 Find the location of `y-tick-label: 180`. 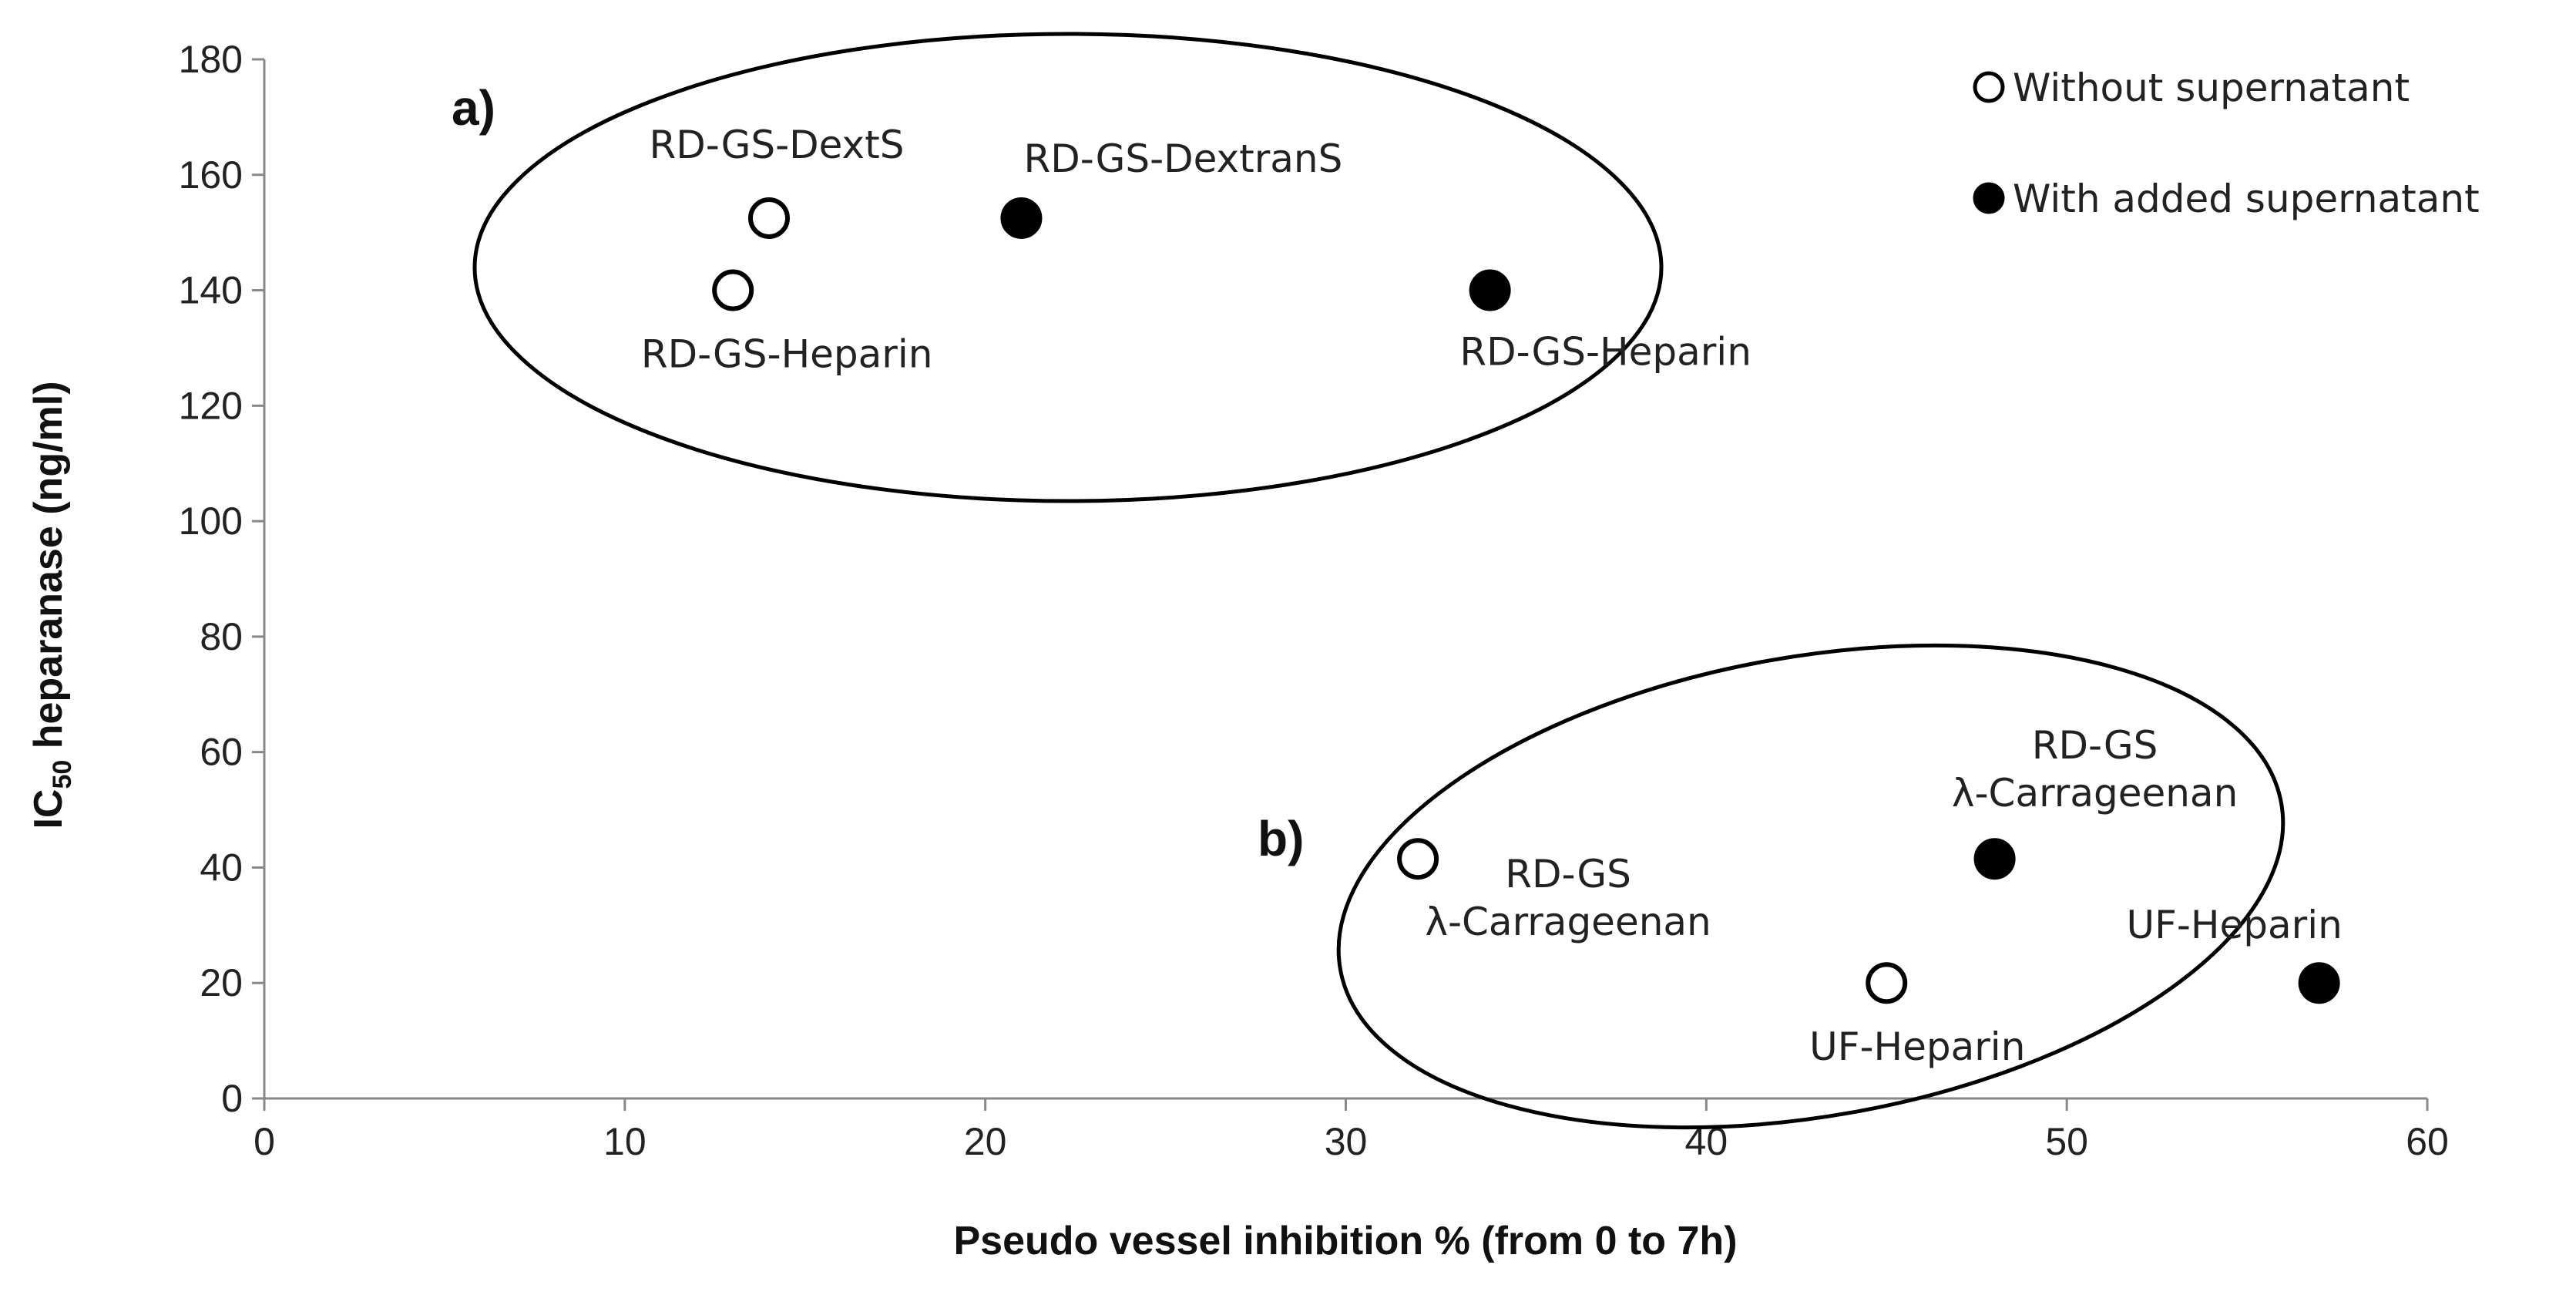

y-tick-label: 180 is located at coordinates (211, 60).